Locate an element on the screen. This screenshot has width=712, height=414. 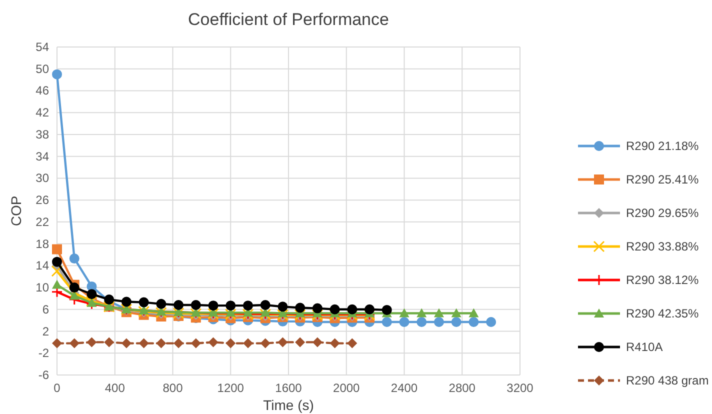
x-tick-label: 3200 is located at coordinates (520, 388).